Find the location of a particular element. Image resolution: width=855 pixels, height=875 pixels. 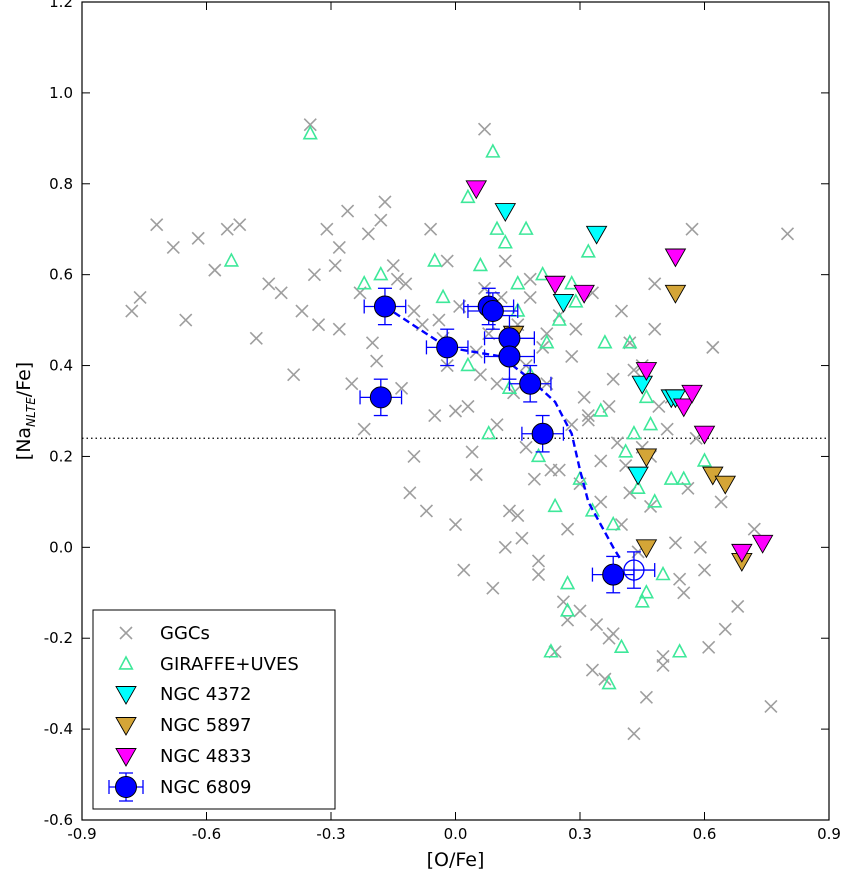

y-tick-label: 0.0 is located at coordinates (61, 547).